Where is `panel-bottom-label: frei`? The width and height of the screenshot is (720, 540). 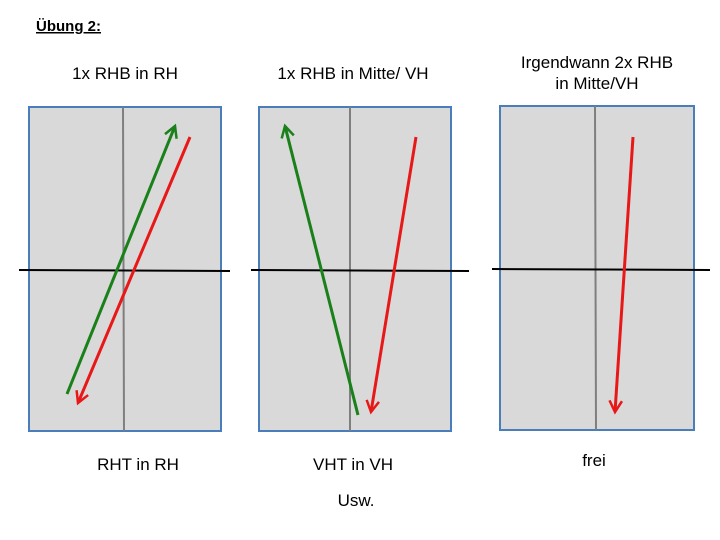 panel-bottom-label: frei is located at coordinates (594, 460).